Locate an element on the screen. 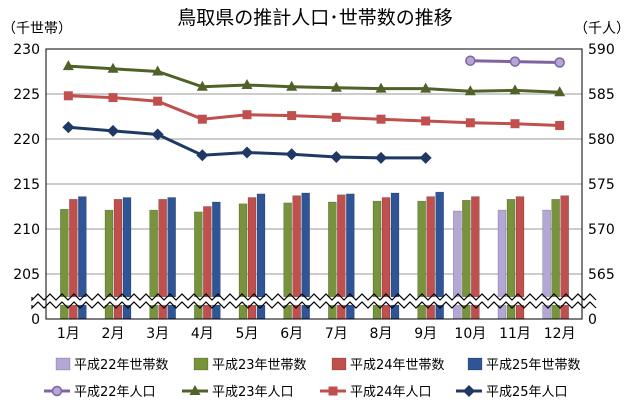  left-tick-label: 205 is located at coordinates (26, 275).